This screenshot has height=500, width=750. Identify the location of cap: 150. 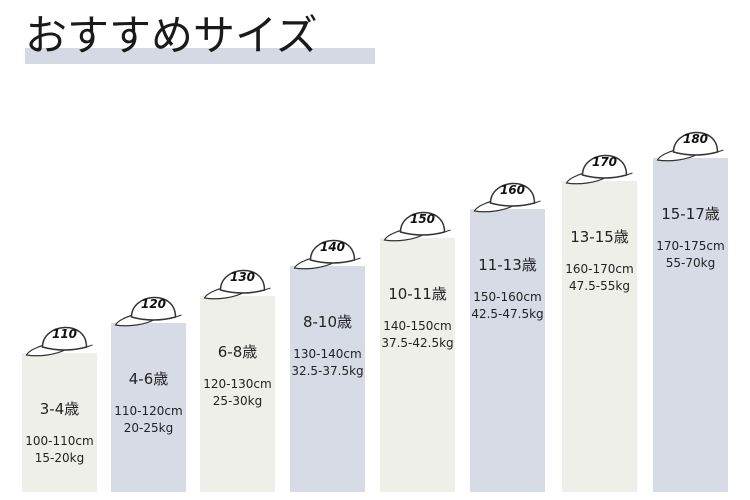
(417, 226).